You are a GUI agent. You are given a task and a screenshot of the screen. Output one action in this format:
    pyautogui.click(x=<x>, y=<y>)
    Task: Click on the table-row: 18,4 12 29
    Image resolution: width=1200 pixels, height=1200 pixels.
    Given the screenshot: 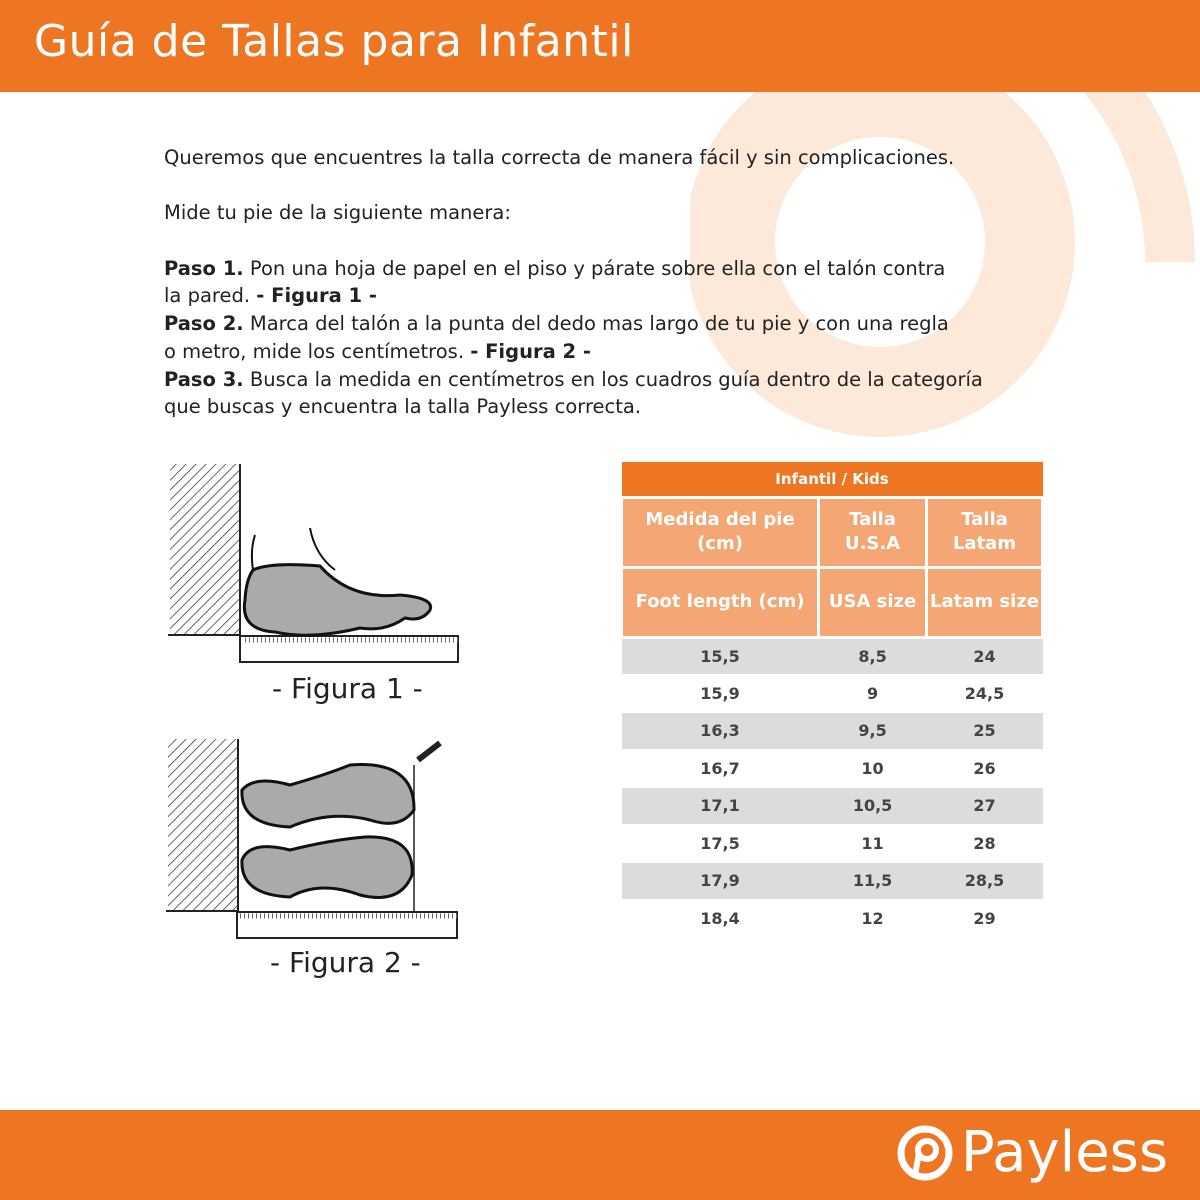 What is the action you would take?
    pyautogui.click(x=832, y=917)
    